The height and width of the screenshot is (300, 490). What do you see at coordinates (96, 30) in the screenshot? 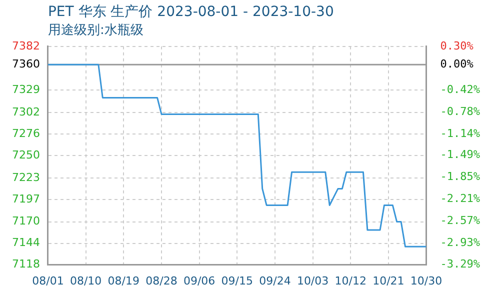
I see `chart-subtitle: 用途级别:水瓶级` at bounding box center [96, 30].